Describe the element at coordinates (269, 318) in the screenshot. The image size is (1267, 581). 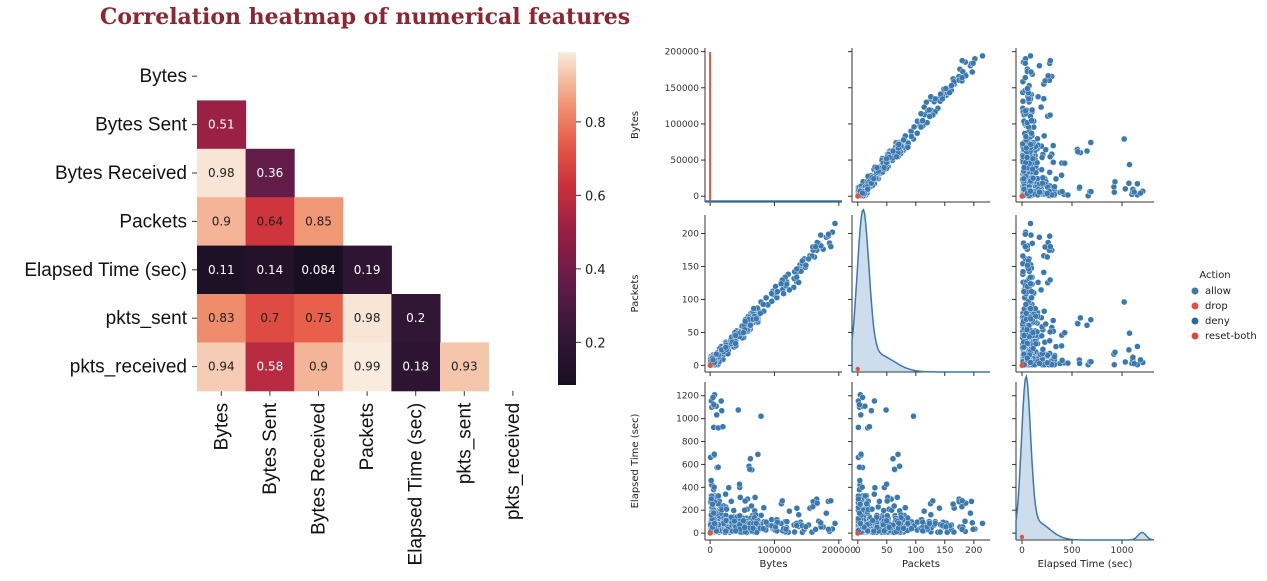
I see `heatmap-cell-value: 0.7` at that location.